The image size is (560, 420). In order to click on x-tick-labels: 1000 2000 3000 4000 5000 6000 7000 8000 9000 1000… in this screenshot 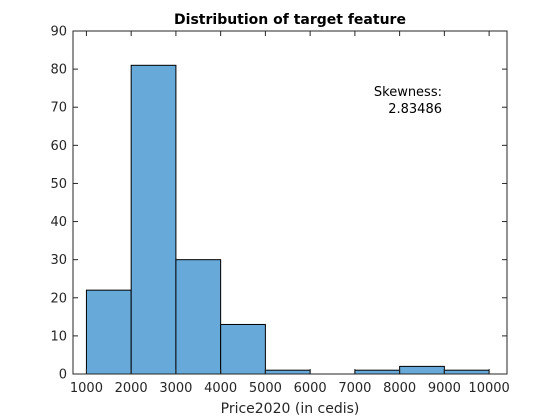, I will do `click(290, 388)`.